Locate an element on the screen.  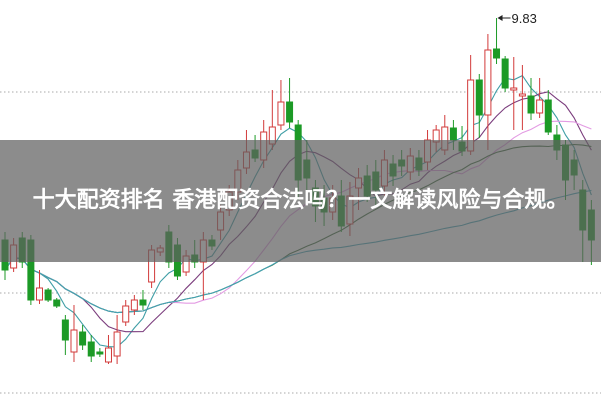
article-title: 十大配资排名 香港配资合法吗？一文解读风险与合规。 is located at coordinates (300, 200).